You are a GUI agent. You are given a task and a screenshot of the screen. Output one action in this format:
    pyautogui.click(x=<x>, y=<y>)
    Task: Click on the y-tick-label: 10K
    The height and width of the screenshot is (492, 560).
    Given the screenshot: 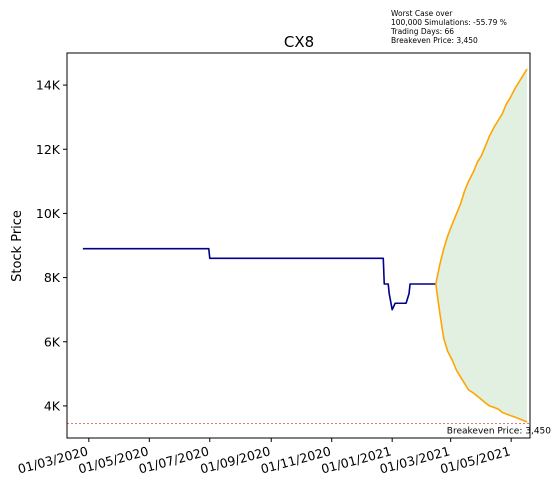 What is the action you would take?
    pyautogui.click(x=48, y=213)
    